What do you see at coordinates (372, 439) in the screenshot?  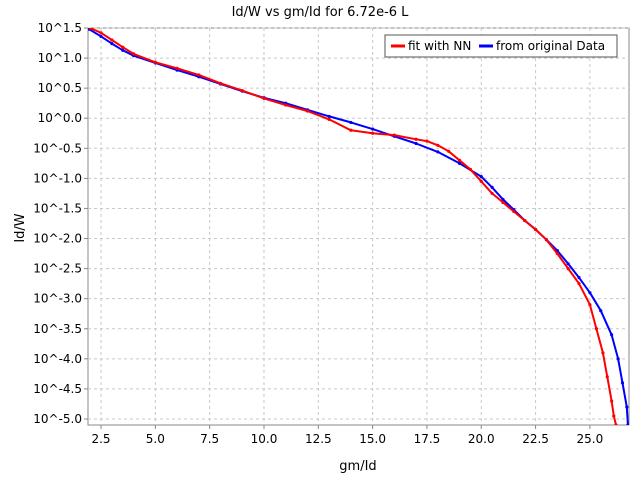 I see `x-tick-label: 15.0` at bounding box center [372, 439].